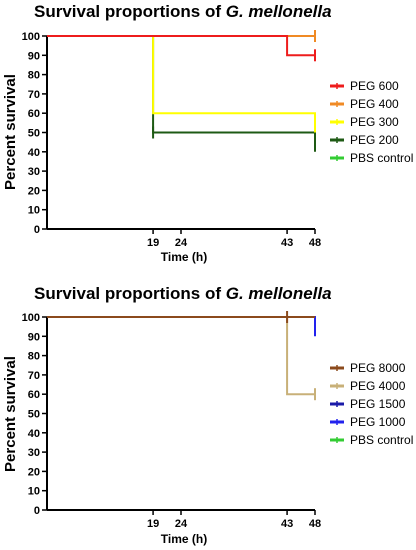  I want to click on legend-label: PEG 8000, so click(378, 368).